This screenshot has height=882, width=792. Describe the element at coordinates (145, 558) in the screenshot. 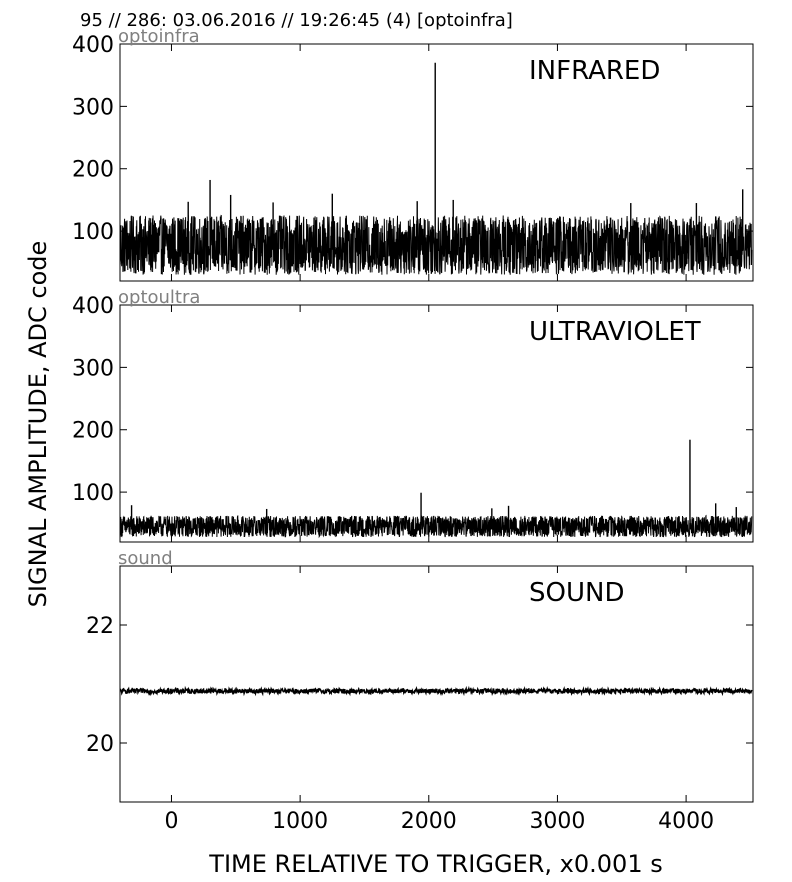

I see `channel-label-sound: sound` at that location.